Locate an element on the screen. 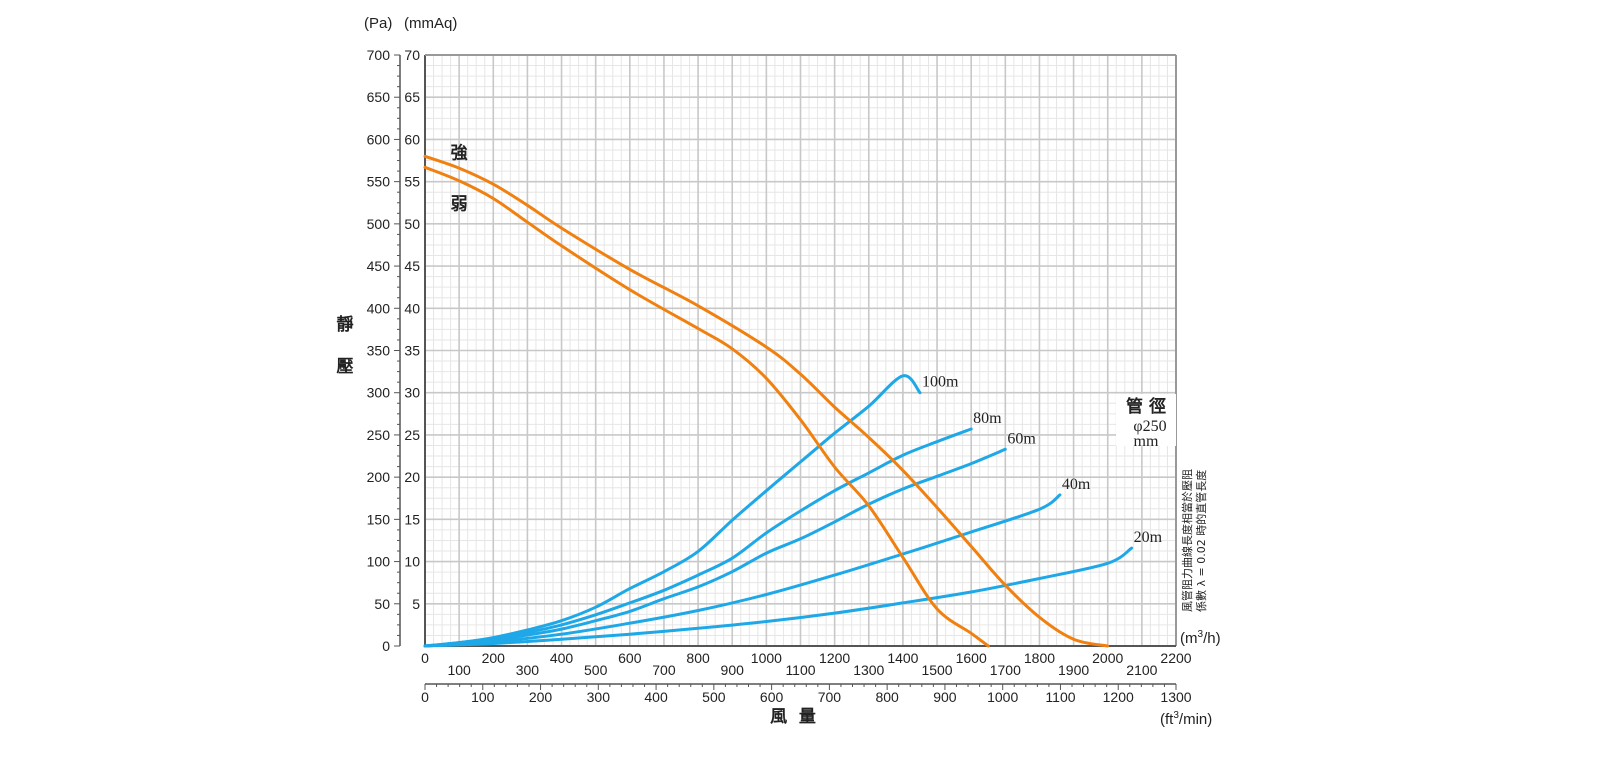  m3h-unit: (m3/h) is located at coordinates (1200, 638).